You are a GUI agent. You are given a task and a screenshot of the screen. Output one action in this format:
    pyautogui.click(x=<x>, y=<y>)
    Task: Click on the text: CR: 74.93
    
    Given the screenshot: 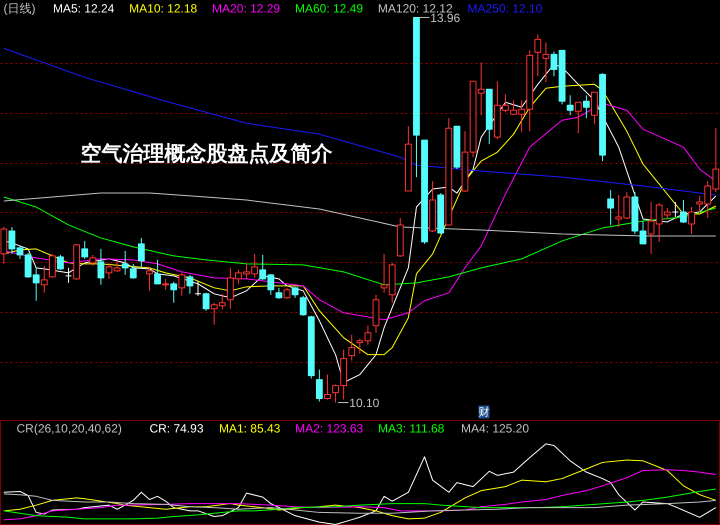 What is the action you would take?
    pyautogui.click(x=176, y=429)
    